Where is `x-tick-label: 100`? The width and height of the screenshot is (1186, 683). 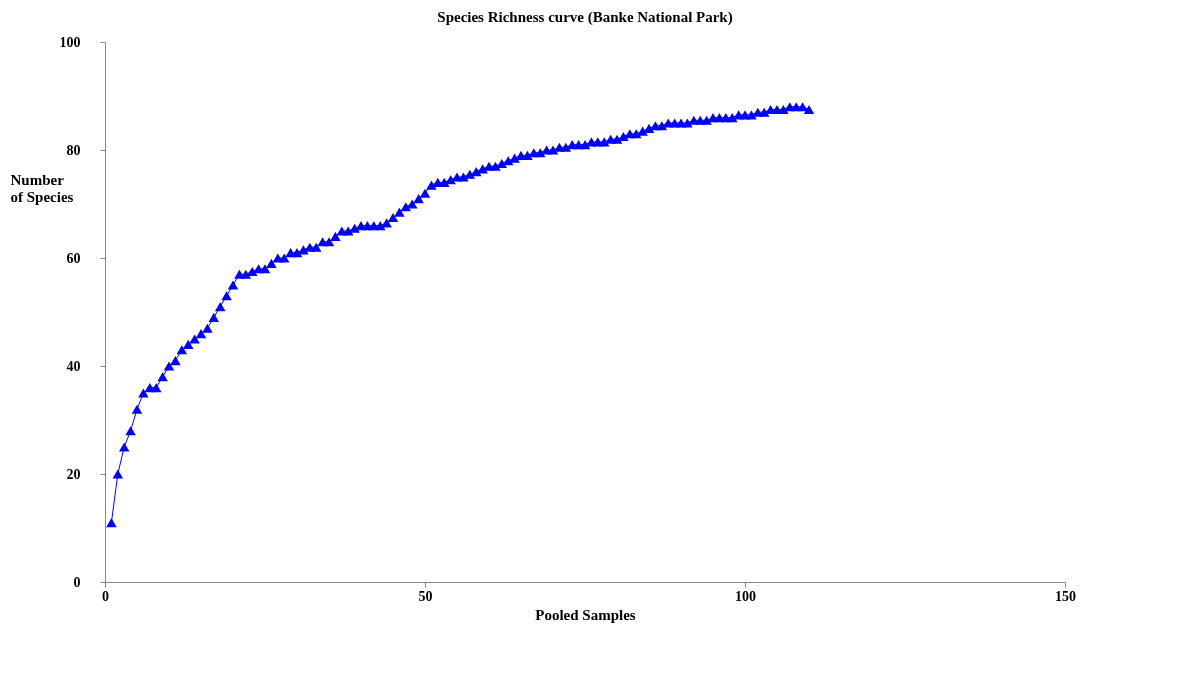 x-tick-label: 100 is located at coordinates (745, 596).